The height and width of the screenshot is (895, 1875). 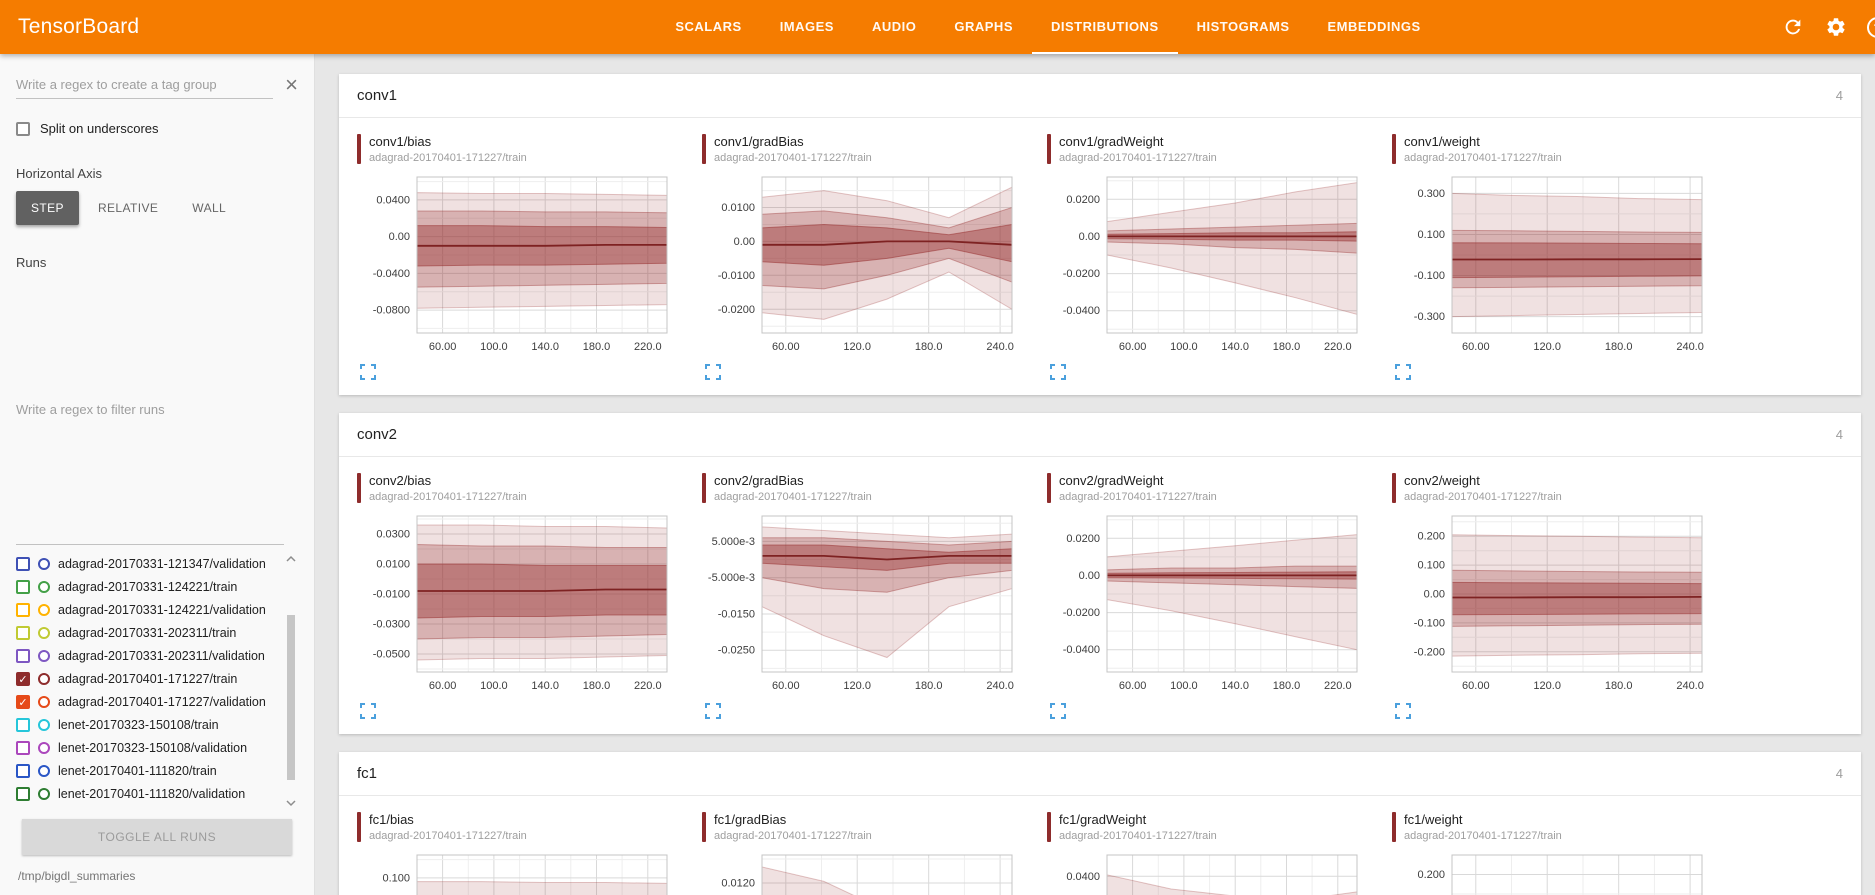 What do you see at coordinates (157, 128) in the screenshot?
I see `split-underscores-checkbox-row: Split on underscores` at bounding box center [157, 128].